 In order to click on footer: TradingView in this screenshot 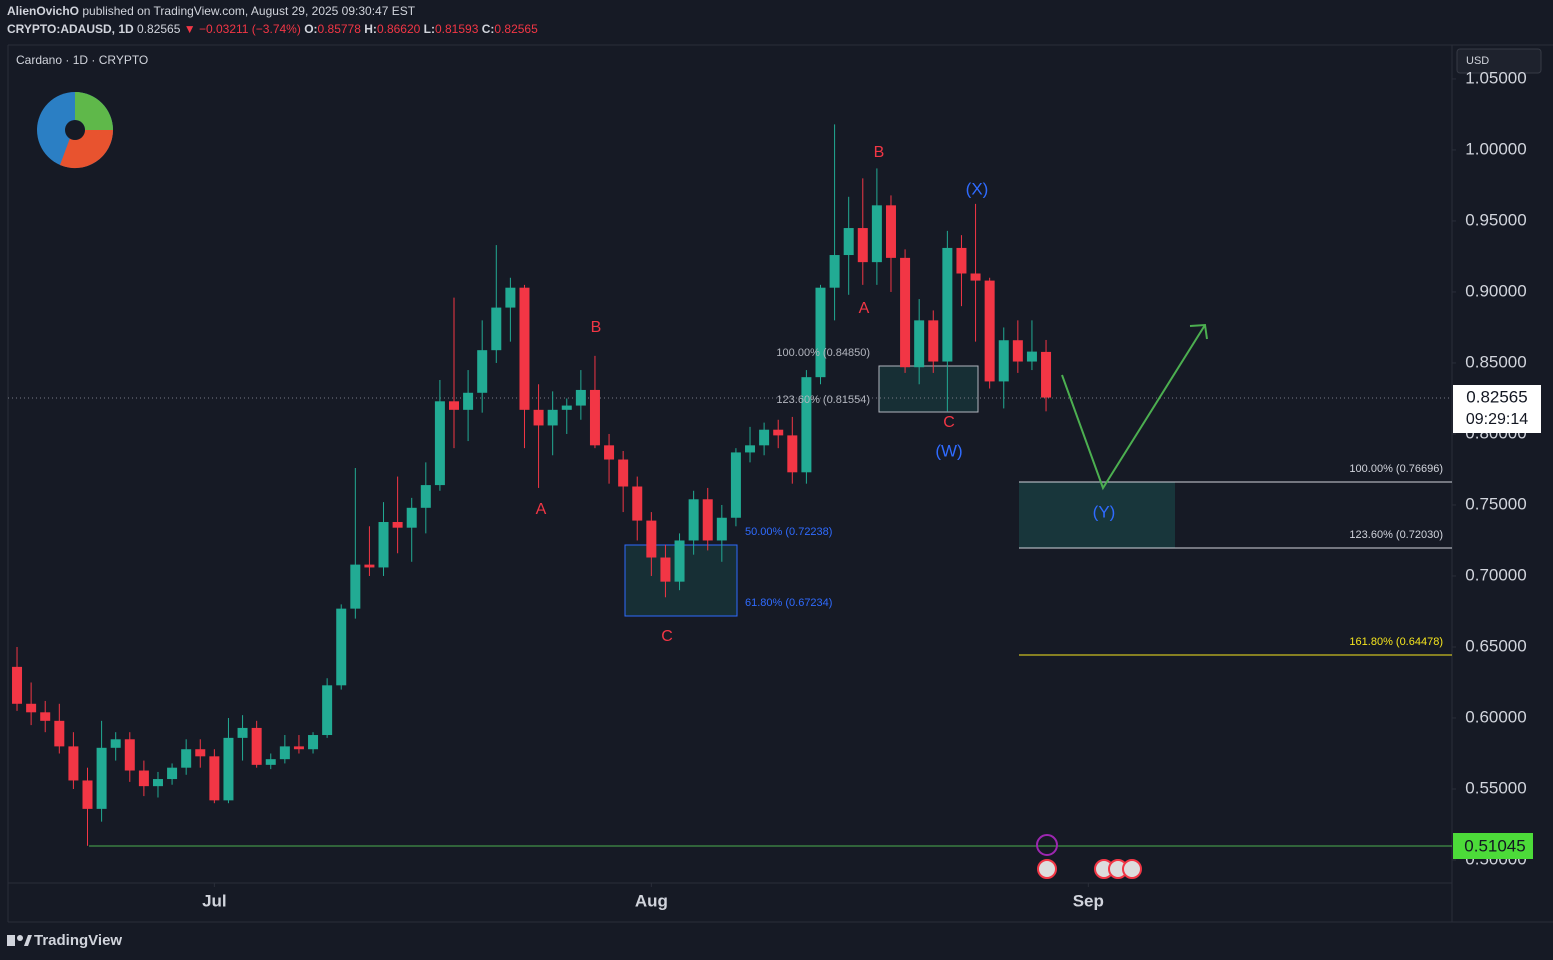, I will do `click(78, 940)`.